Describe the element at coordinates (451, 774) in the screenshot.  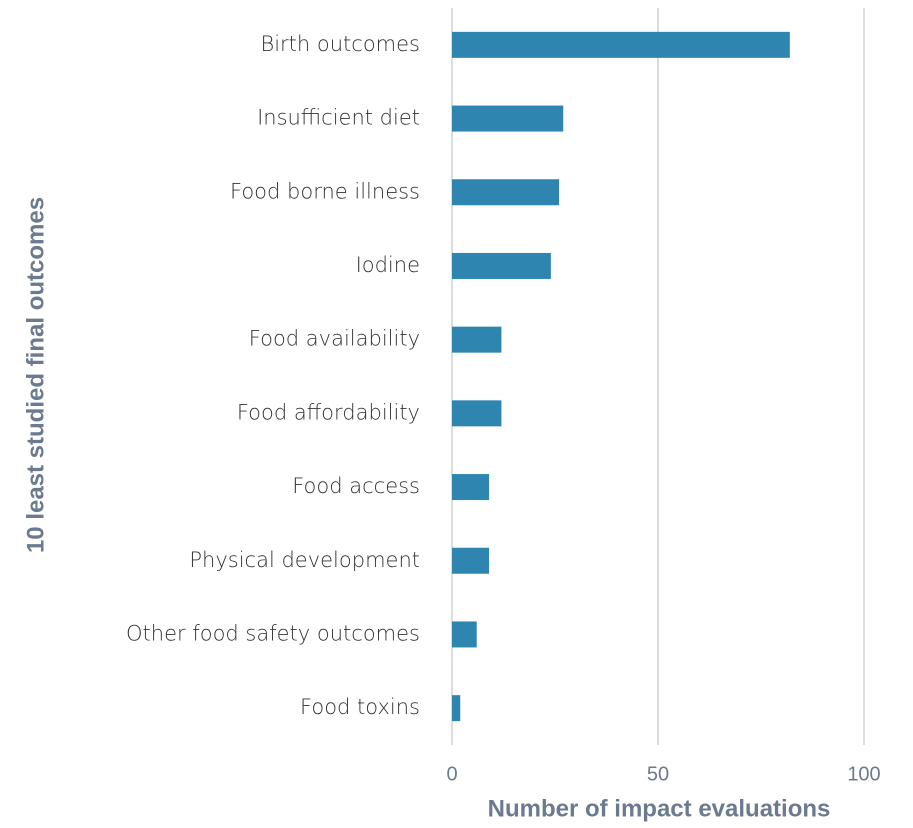
I see `x-tick-label: 0` at that location.